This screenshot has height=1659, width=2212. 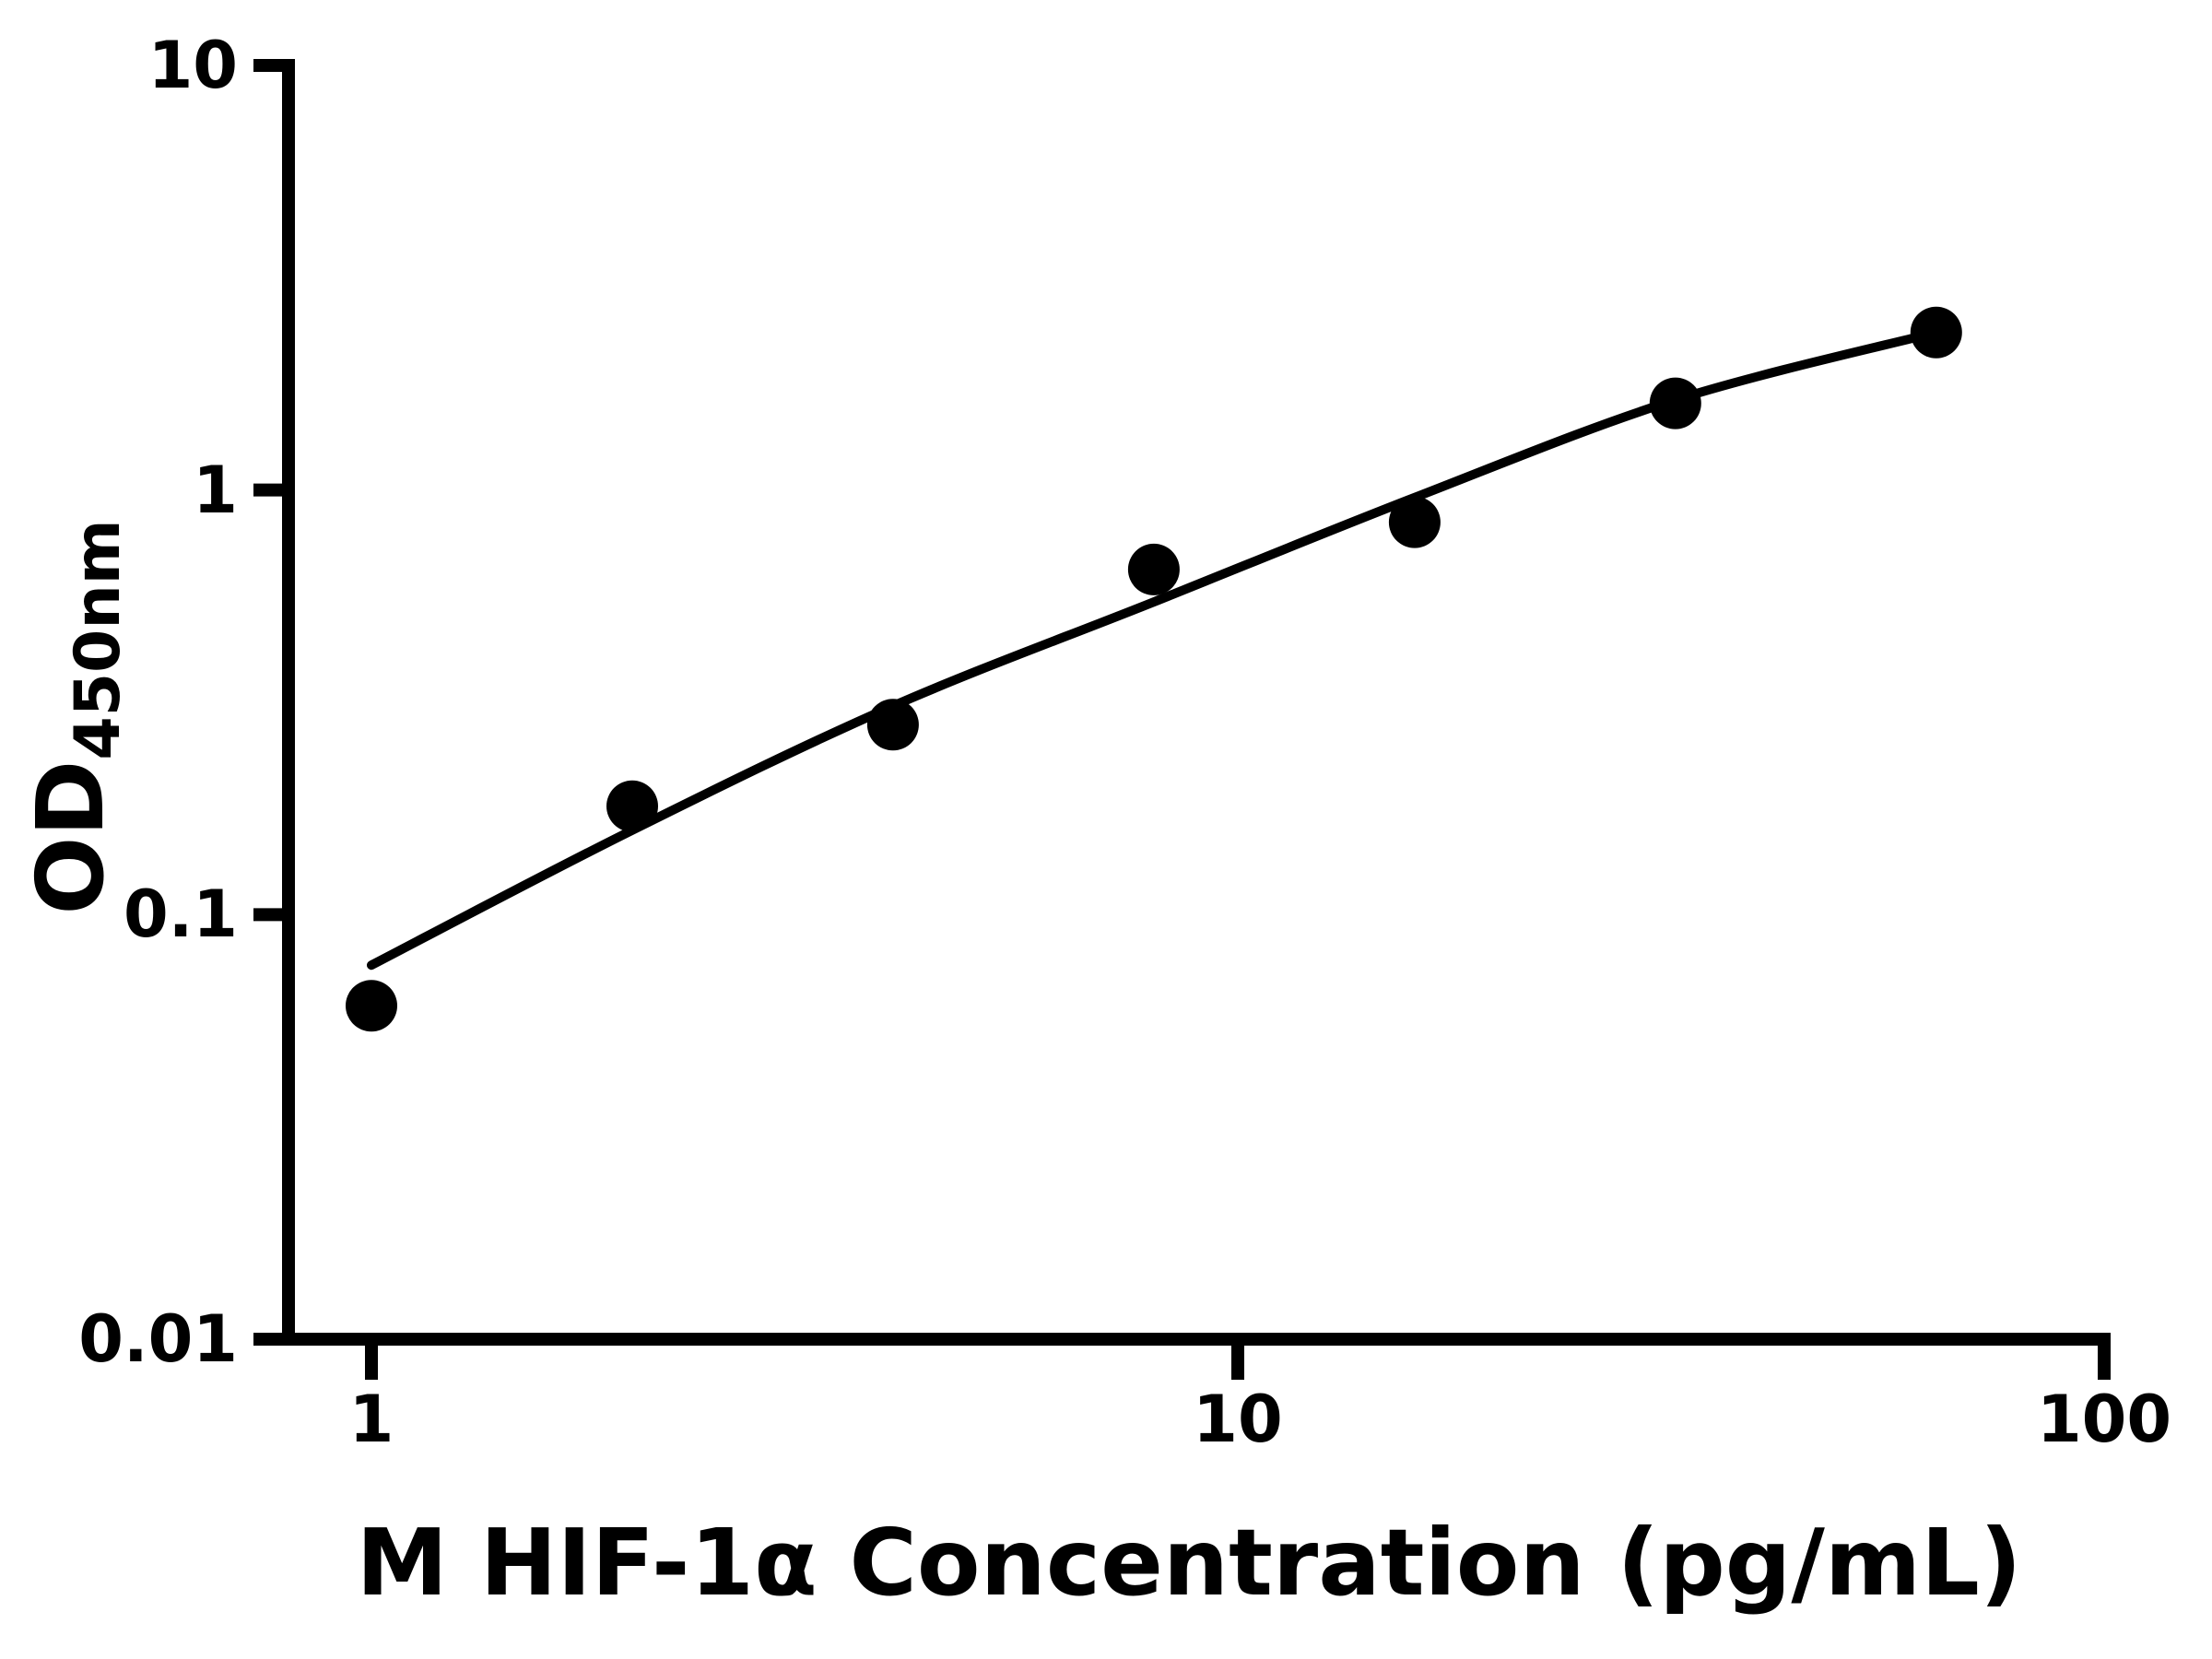 What do you see at coordinates (892, 725) in the screenshot?
I see `data-point-4pg` at bounding box center [892, 725].